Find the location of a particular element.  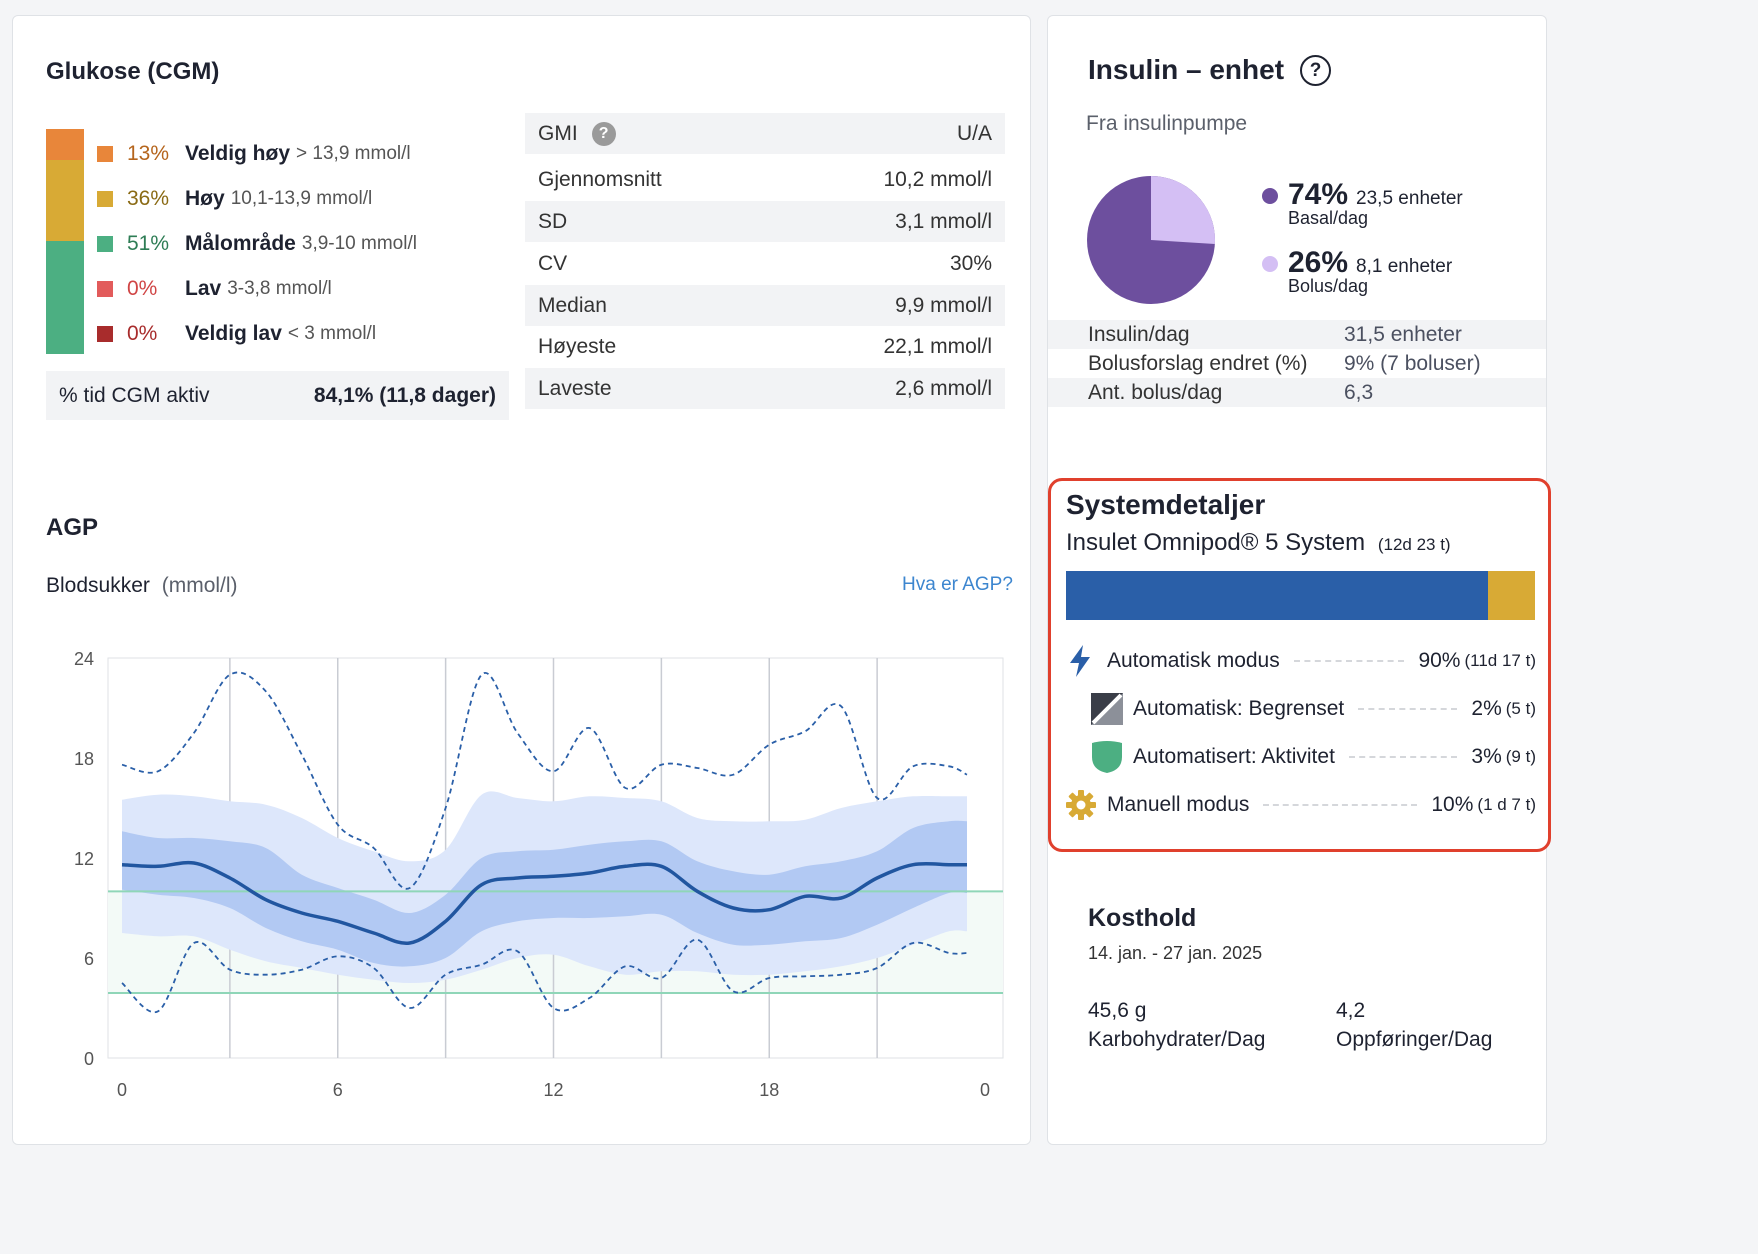

tir-row-high: 36% Høy 10,1-13,9 mmol/l is located at coordinates (234, 199).